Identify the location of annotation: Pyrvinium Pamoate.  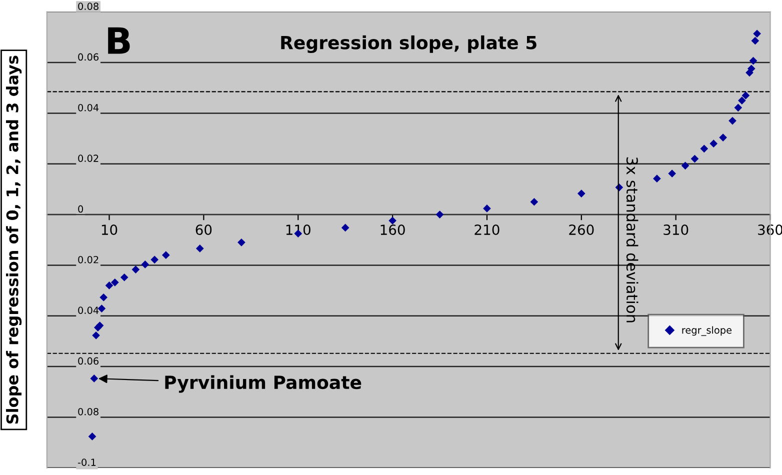
(263, 384).